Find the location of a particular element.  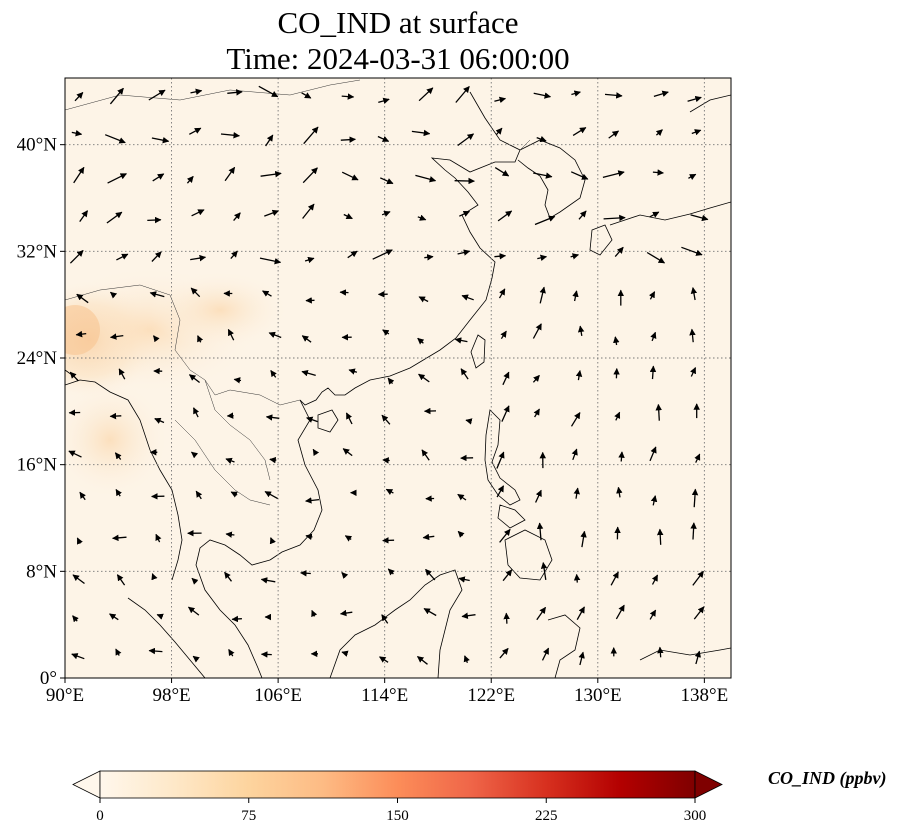

y-tick-label: 40°N is located at coordinates (37, 145).